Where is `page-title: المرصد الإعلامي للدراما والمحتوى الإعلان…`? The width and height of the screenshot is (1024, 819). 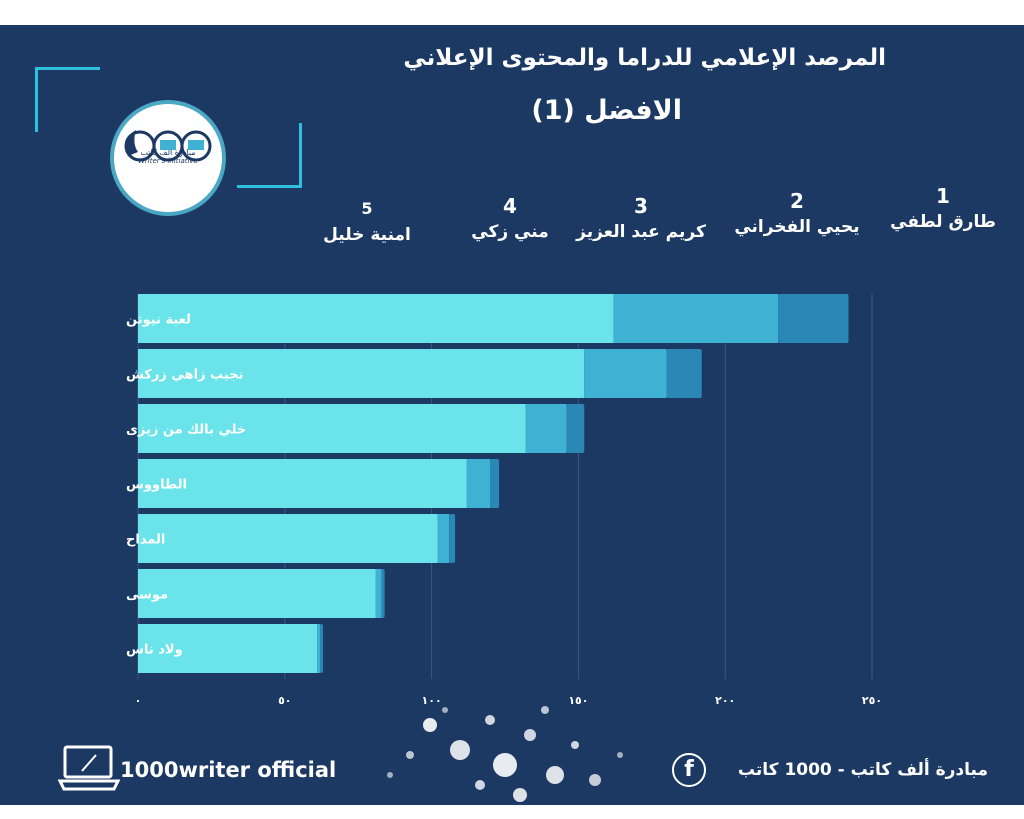
page-title: المرصد الإعلامي للدراما والمحتوى الإعلان… is located at coordinates (644, 58).